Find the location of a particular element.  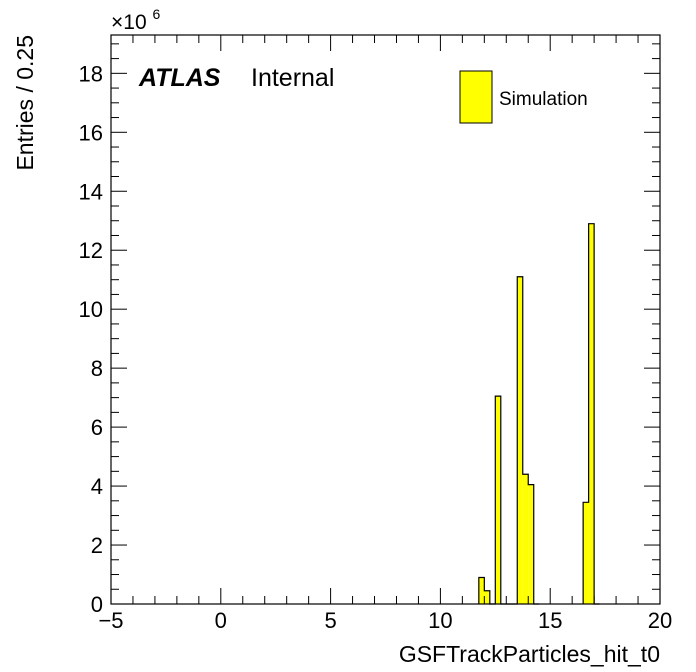

y-tick-label: 14 is located at coordinates (91, 191).